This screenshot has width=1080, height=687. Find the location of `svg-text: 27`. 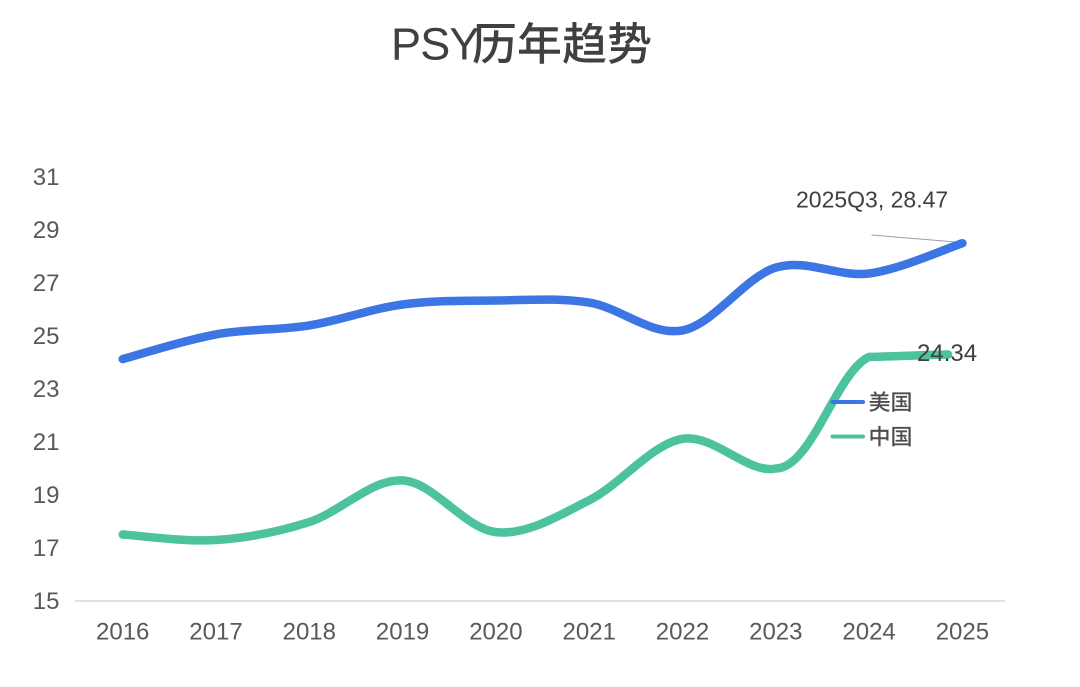

svg-text: 27 is located at coordinates (46, 283).